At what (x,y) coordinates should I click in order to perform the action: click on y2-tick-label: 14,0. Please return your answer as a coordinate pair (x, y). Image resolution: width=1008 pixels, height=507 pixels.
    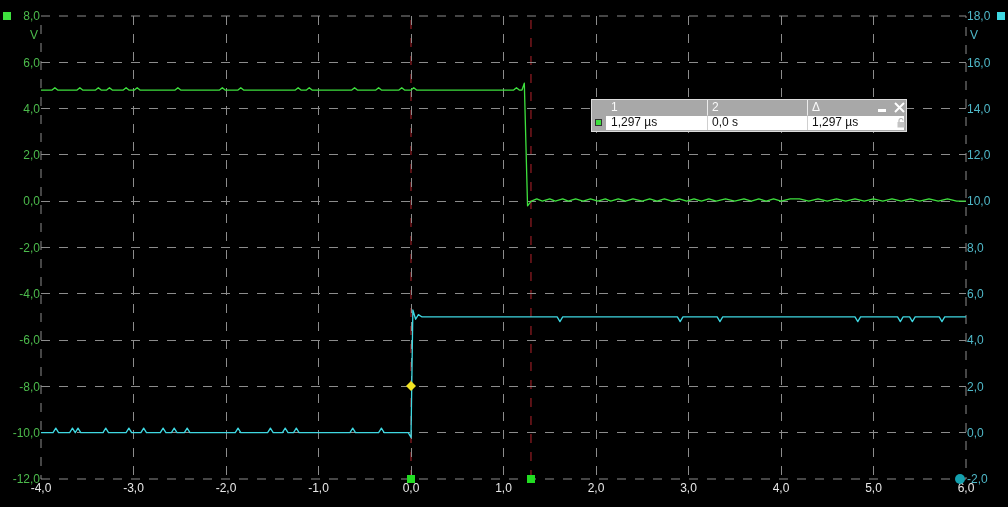
    Looking at the image, I should click on (979, 108).